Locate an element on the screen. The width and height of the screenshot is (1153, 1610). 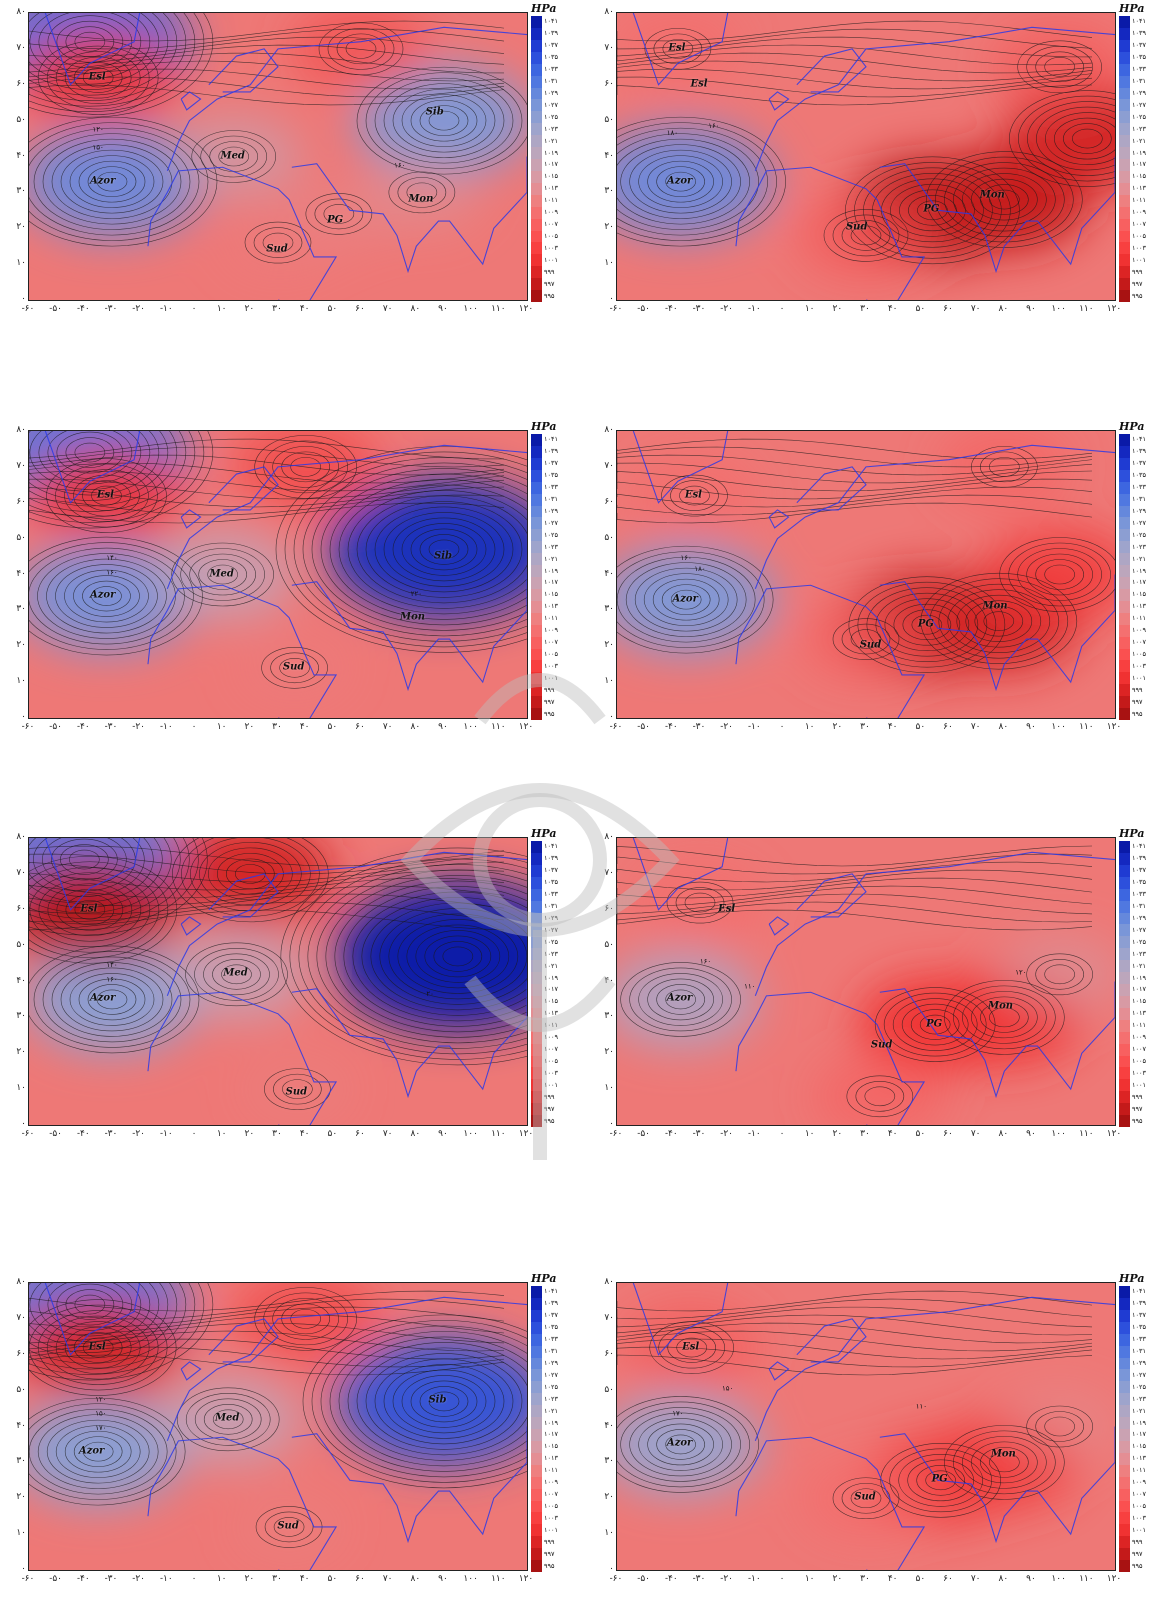
x-tick-label: ۲۰ is located at coordinates (837, 309).